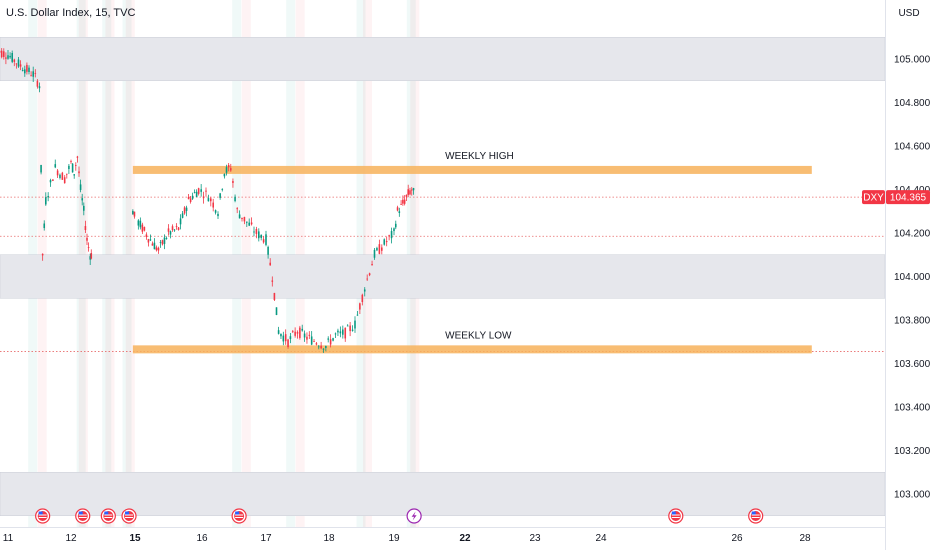  Describe the element at coordinates (8, 538) in the screenshot. I see `x-axis-tick-label: 11` at that location.